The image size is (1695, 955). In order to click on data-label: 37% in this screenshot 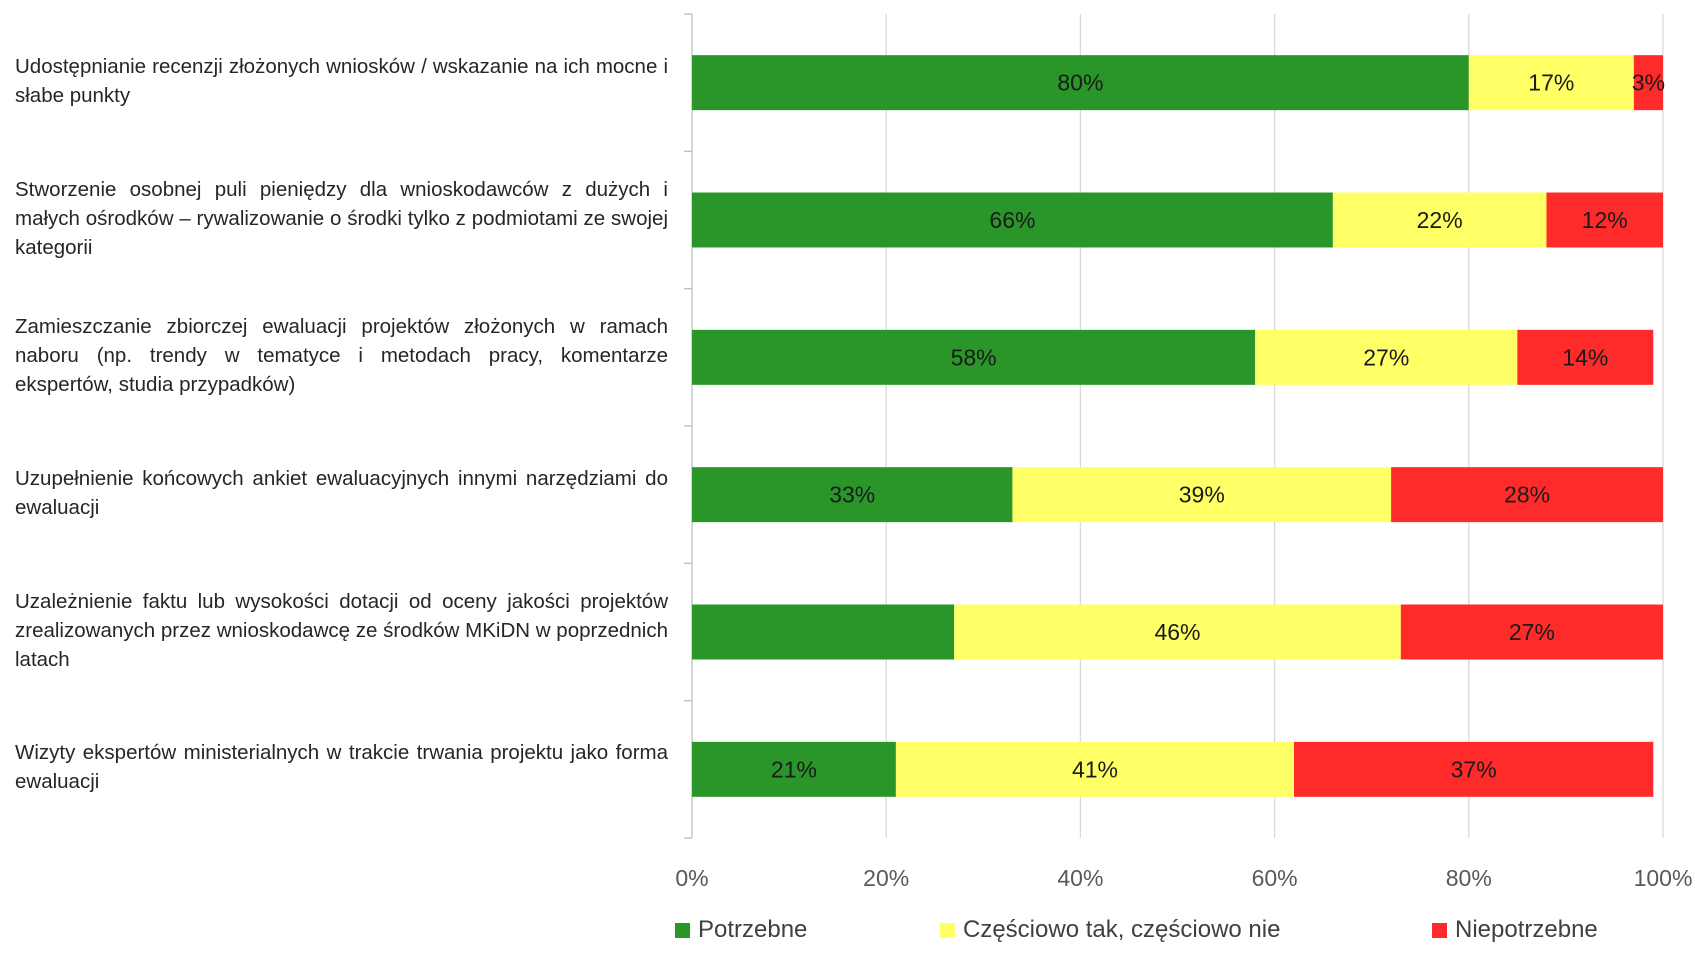, I will do `click(1474, 769)`.